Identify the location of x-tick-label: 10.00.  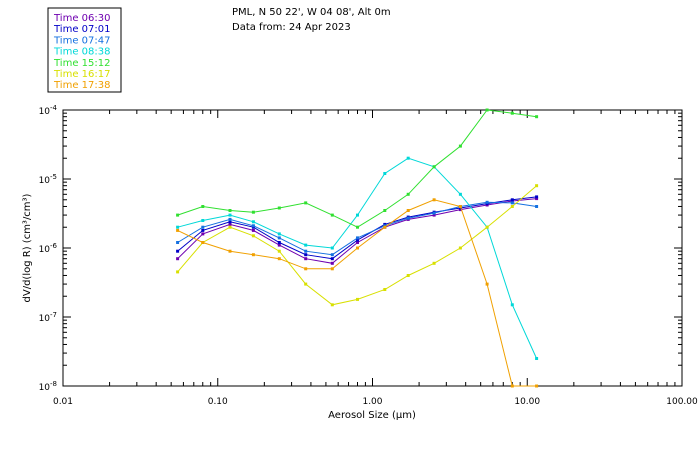
(527, 402).